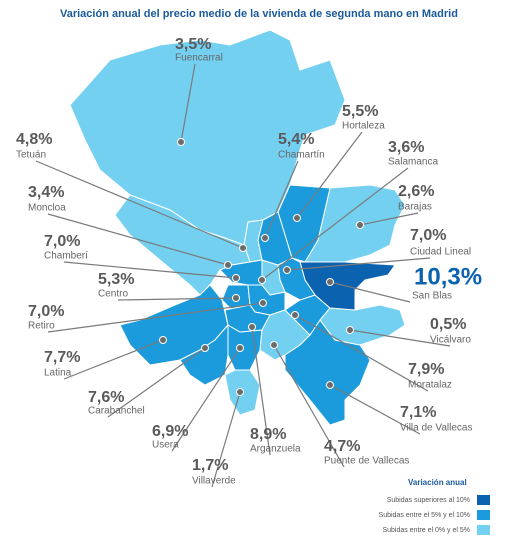 The image size is (516, 555). I want to click on district-value: 8,9%, so click(268, 434).